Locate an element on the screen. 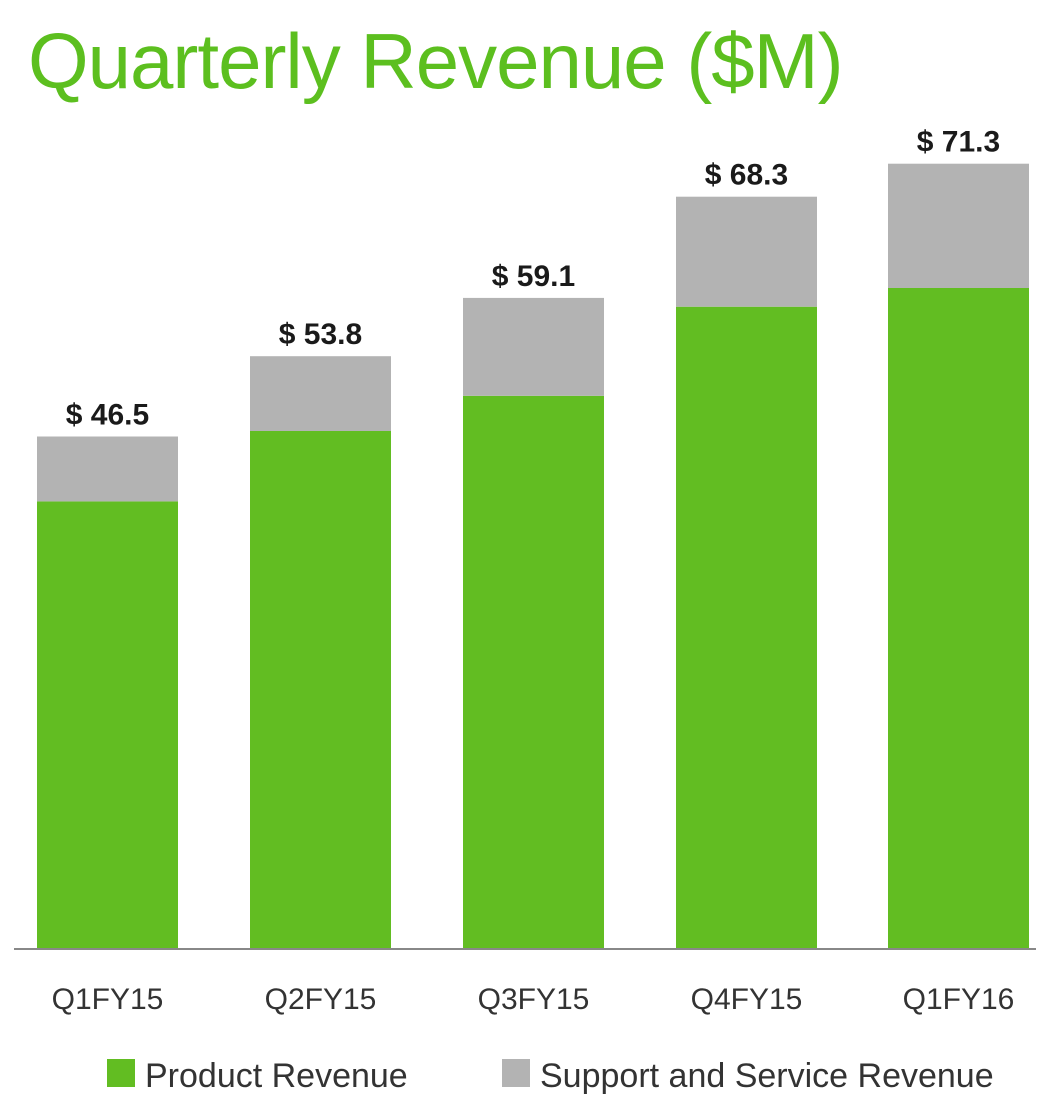 Image resolution: width=1046 pixels, height=1103 pixels. bar-product-q2fy15 is located at coordinates (320, 689).